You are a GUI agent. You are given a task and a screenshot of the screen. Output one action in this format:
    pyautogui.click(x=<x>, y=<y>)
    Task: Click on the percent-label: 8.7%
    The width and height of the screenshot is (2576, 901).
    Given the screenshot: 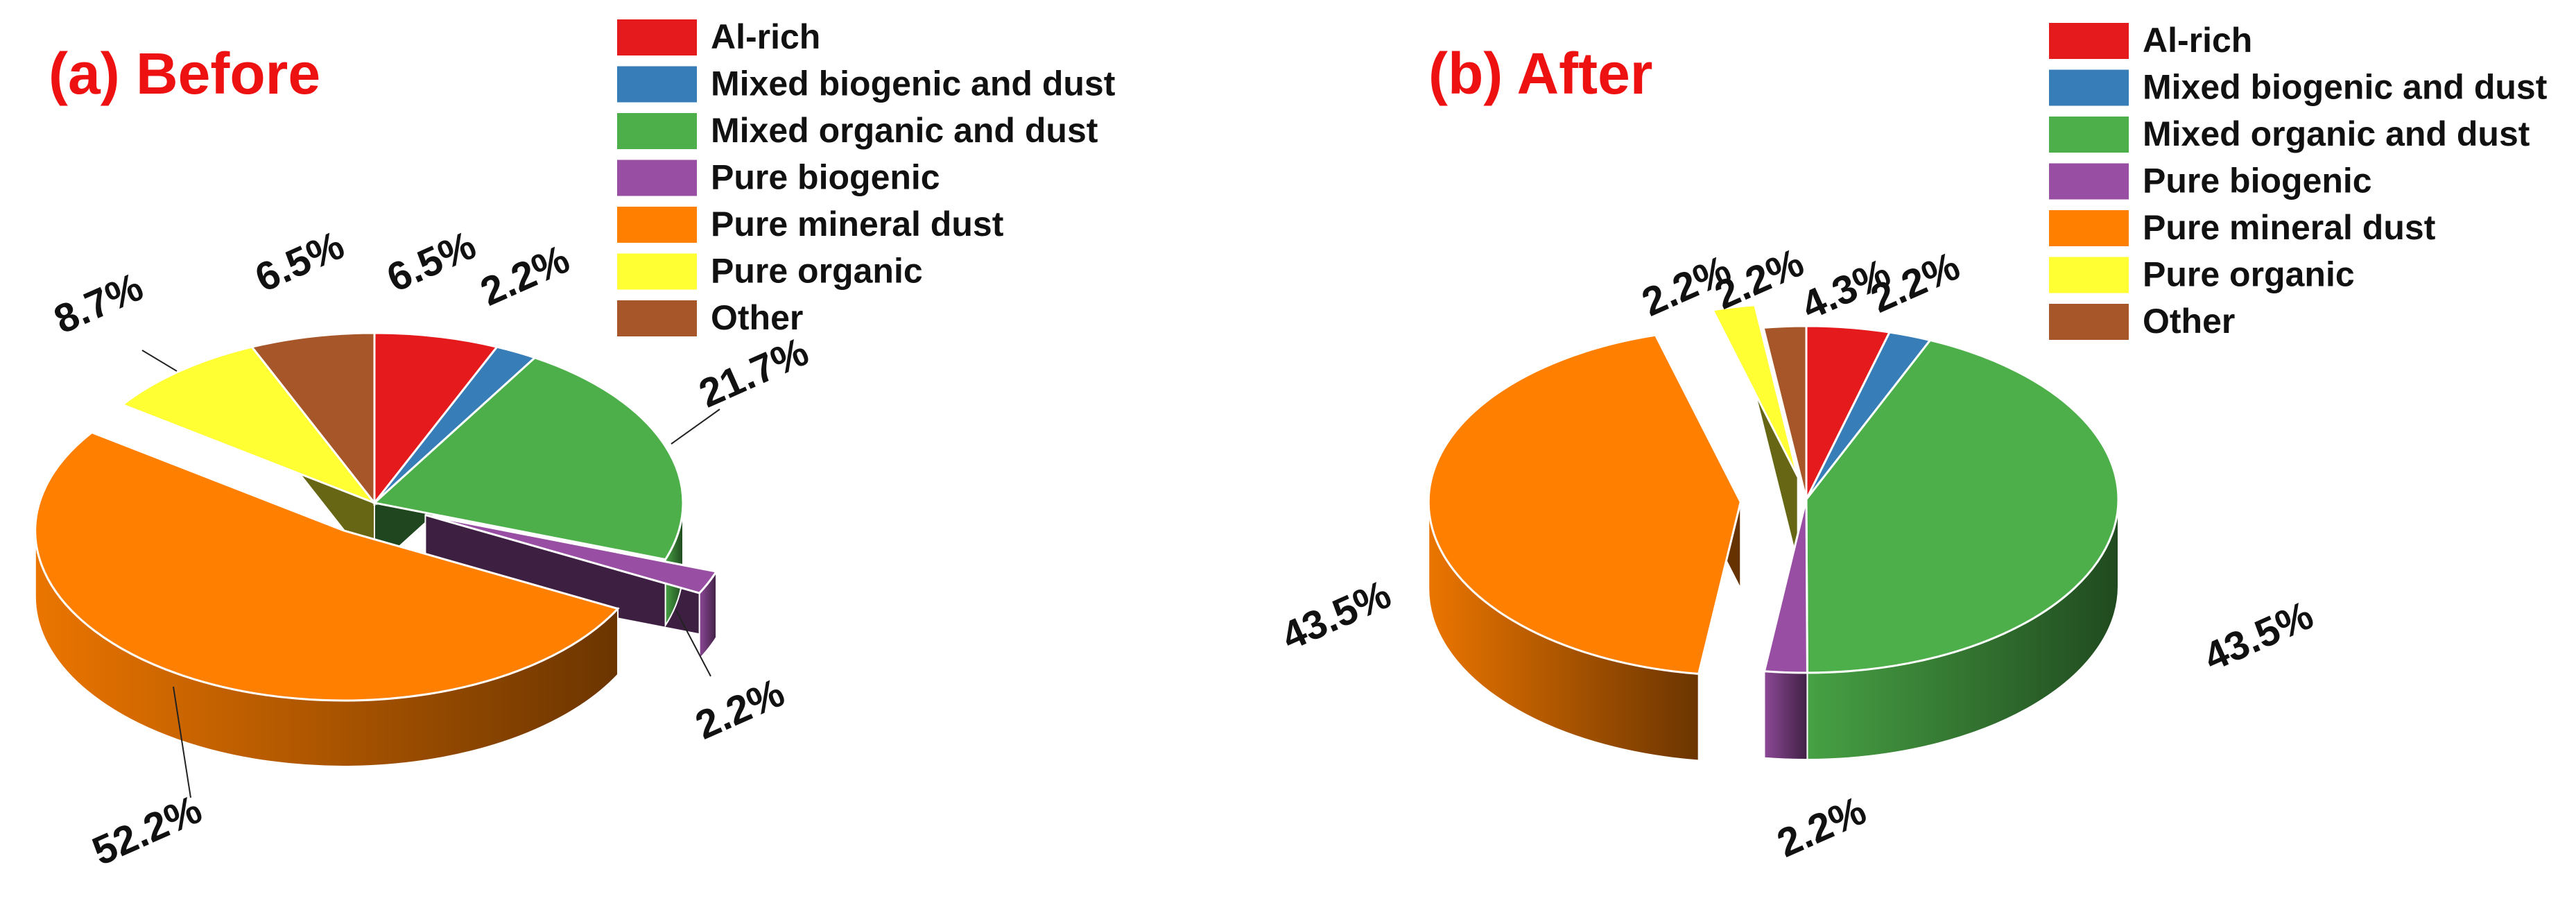 What is the action you would take?
    pyautogui.click(x=98, y=303)
    